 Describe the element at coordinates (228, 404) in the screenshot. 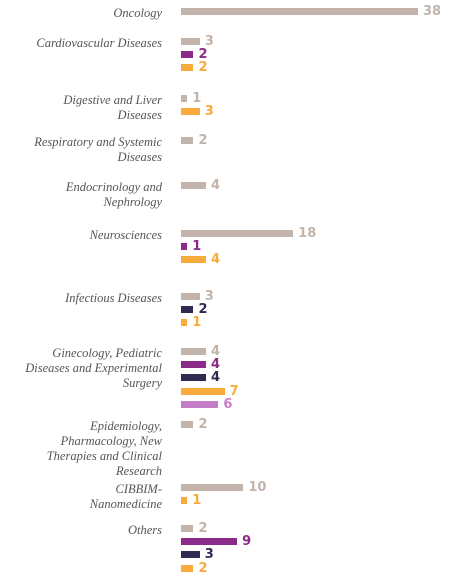

I see `value-label: 6` at that location.